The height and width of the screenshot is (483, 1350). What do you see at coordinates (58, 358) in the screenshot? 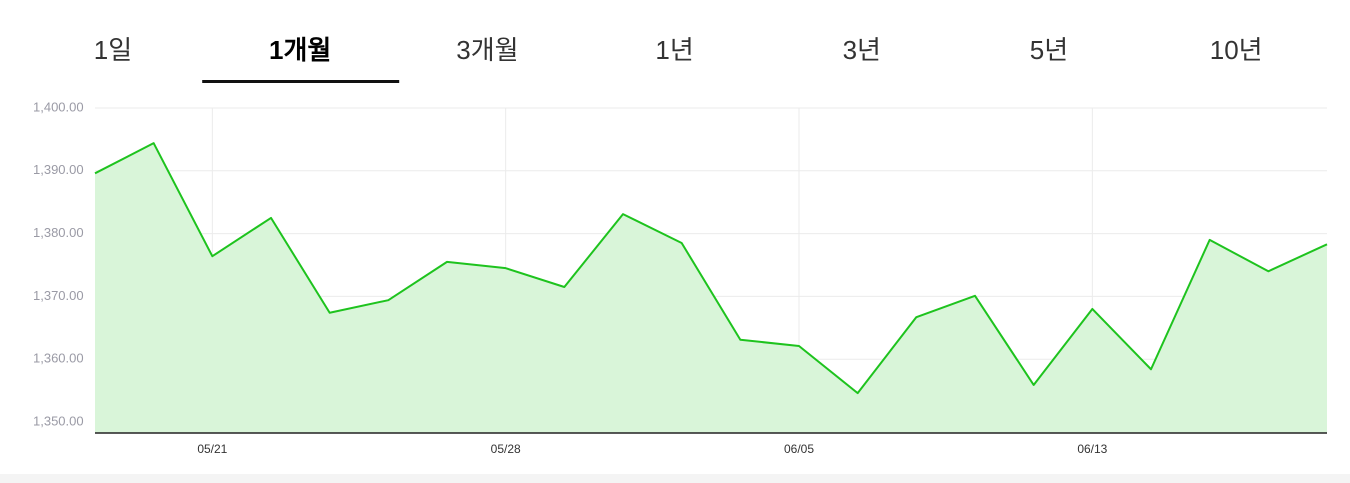
I see `y-tick-label: 1,360.00` at bounding box center [58, 358].